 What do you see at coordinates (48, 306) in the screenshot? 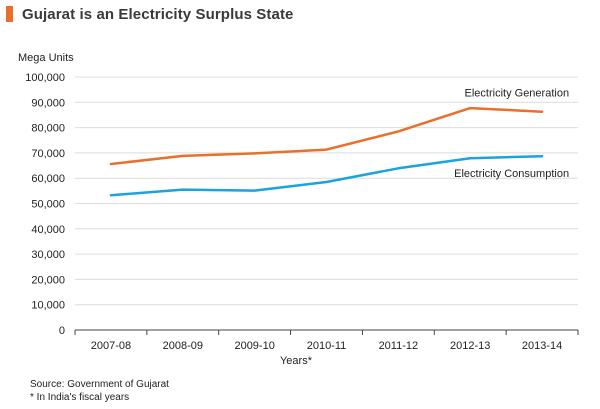
I see `y-tick-label: 10,000` at bounding box center [48, 306].